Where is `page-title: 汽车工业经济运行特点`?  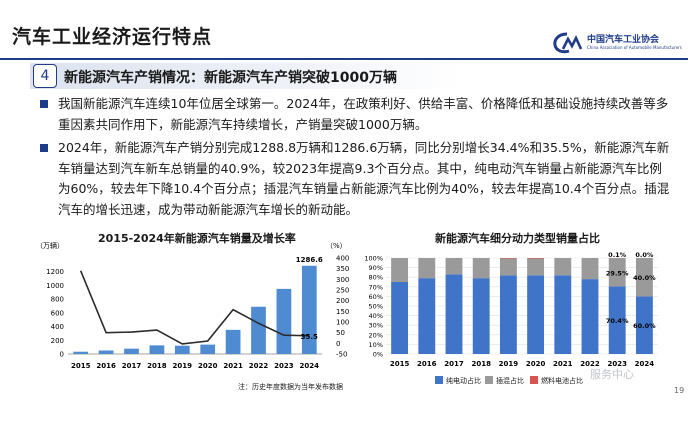
page-title: 汽车工业经济运行特点 is located at coordinates (112, 37).